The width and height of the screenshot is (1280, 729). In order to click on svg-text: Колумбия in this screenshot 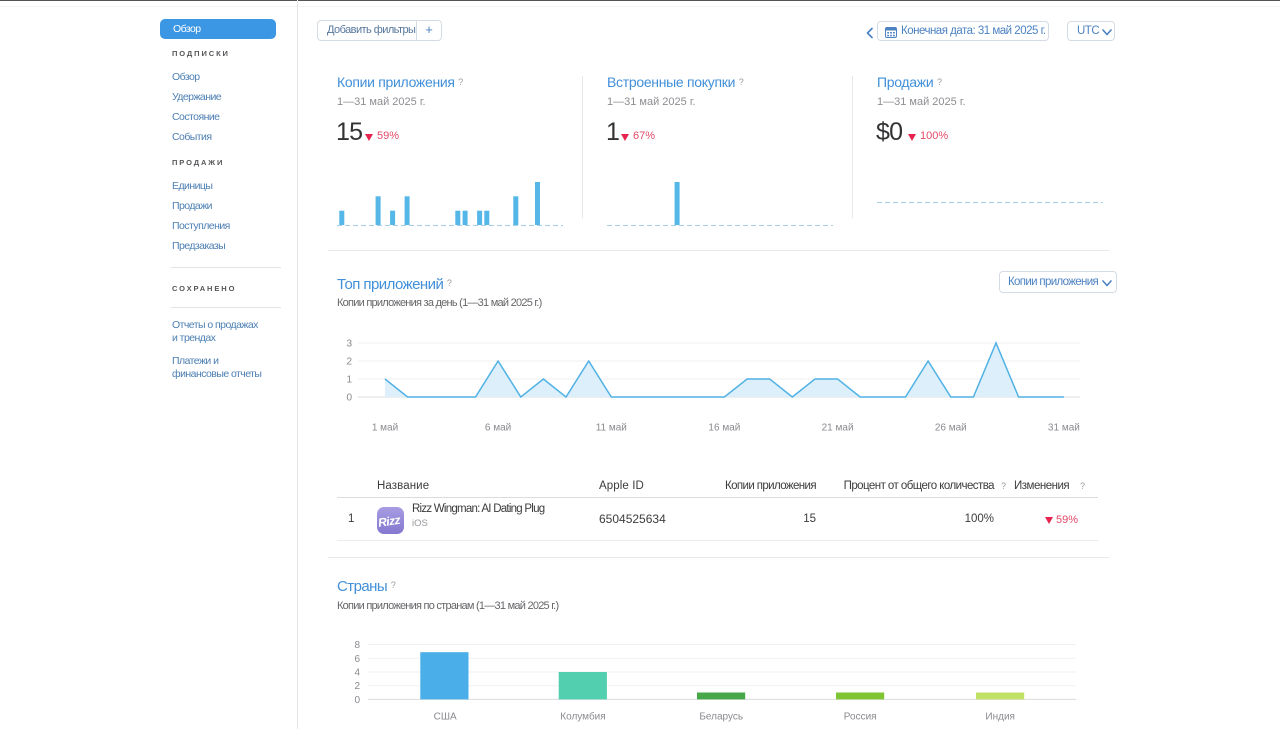, I will do `click(582, 717)`.